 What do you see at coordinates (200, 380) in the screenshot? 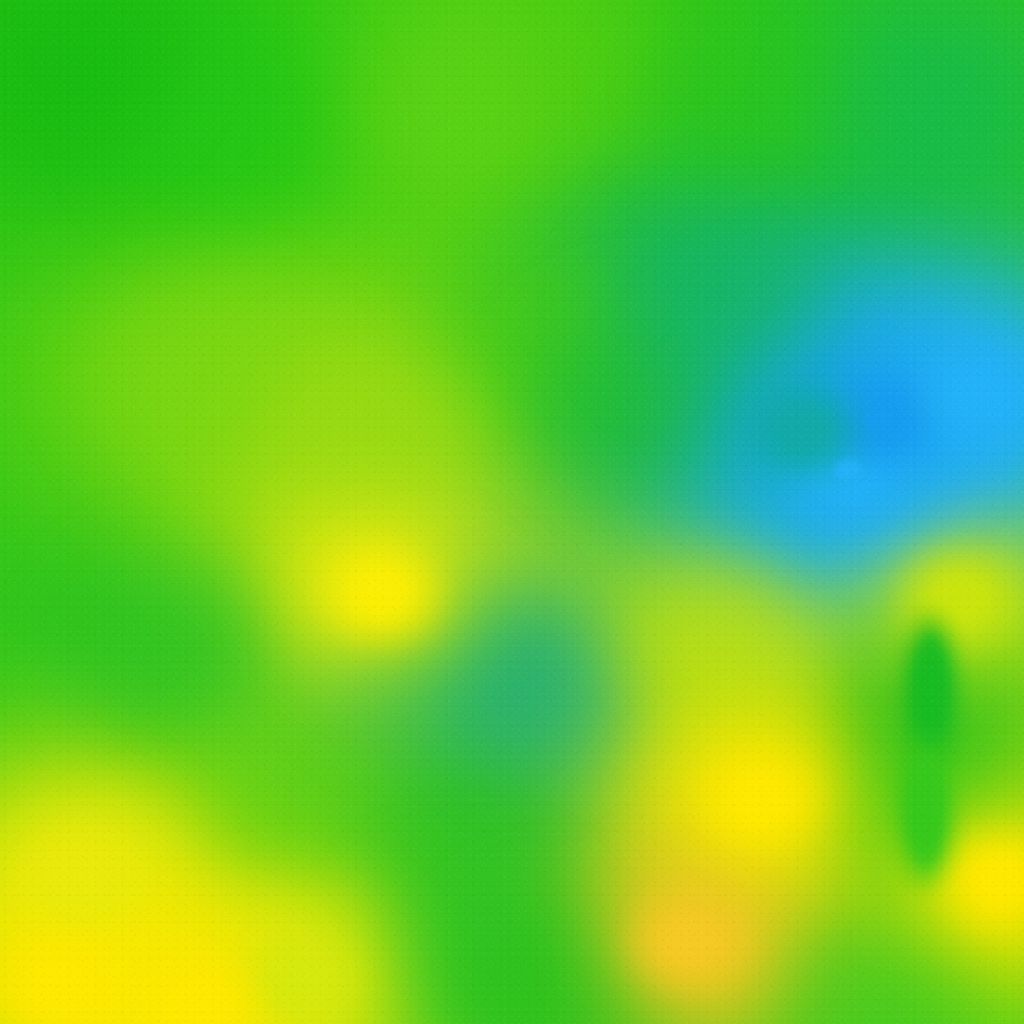
I see `temperature-blob-bay-of-biscay` at bounding box center [200, 380].